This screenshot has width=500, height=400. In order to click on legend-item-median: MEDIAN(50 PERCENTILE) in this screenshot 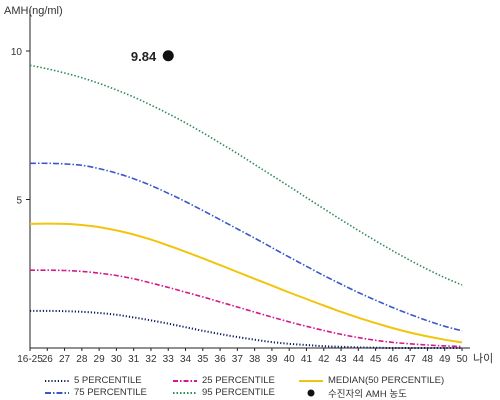, I will do `click(371, 380)`.